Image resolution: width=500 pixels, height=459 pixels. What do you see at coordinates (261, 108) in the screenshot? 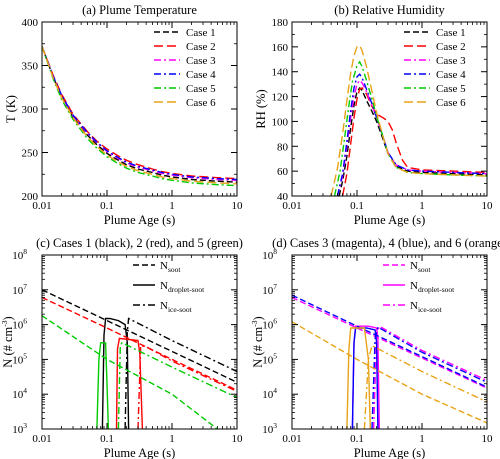
I see `y-axis-label: RH (%)` at bounding box center [261, 108].